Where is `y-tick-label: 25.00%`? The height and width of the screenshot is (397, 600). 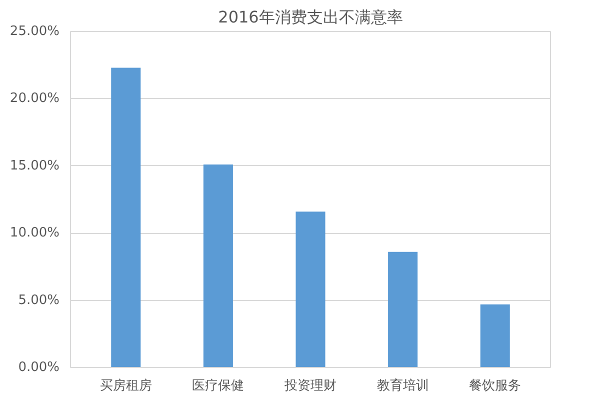
y-tick-label: 25.00% is located at coordinates (35, 31).